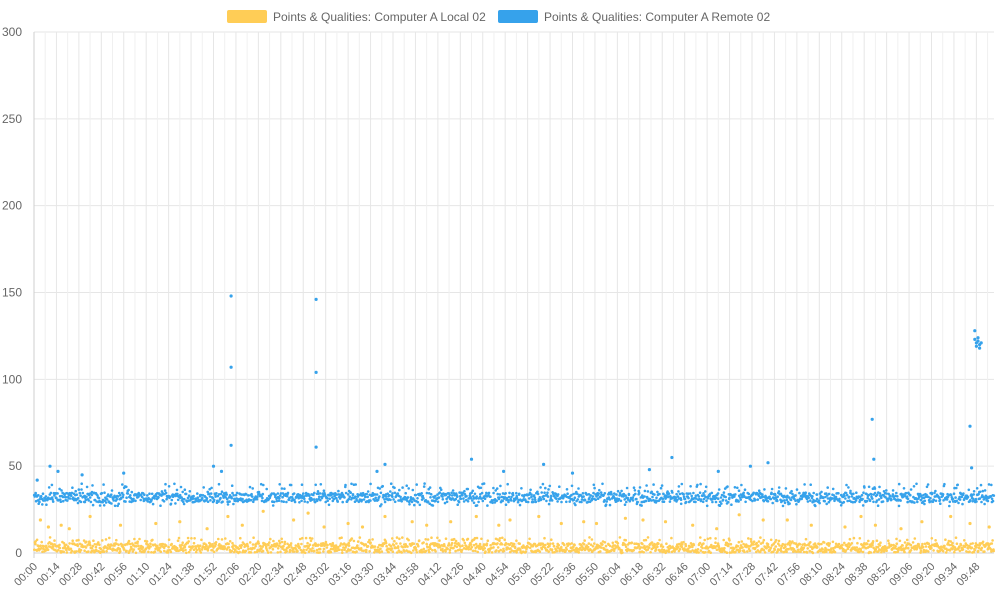 The width and height of the screenshot is (1000, 605). I want to click on legend-label-local: Points & Qualities: Computer A Local 02, so click(379, 17).